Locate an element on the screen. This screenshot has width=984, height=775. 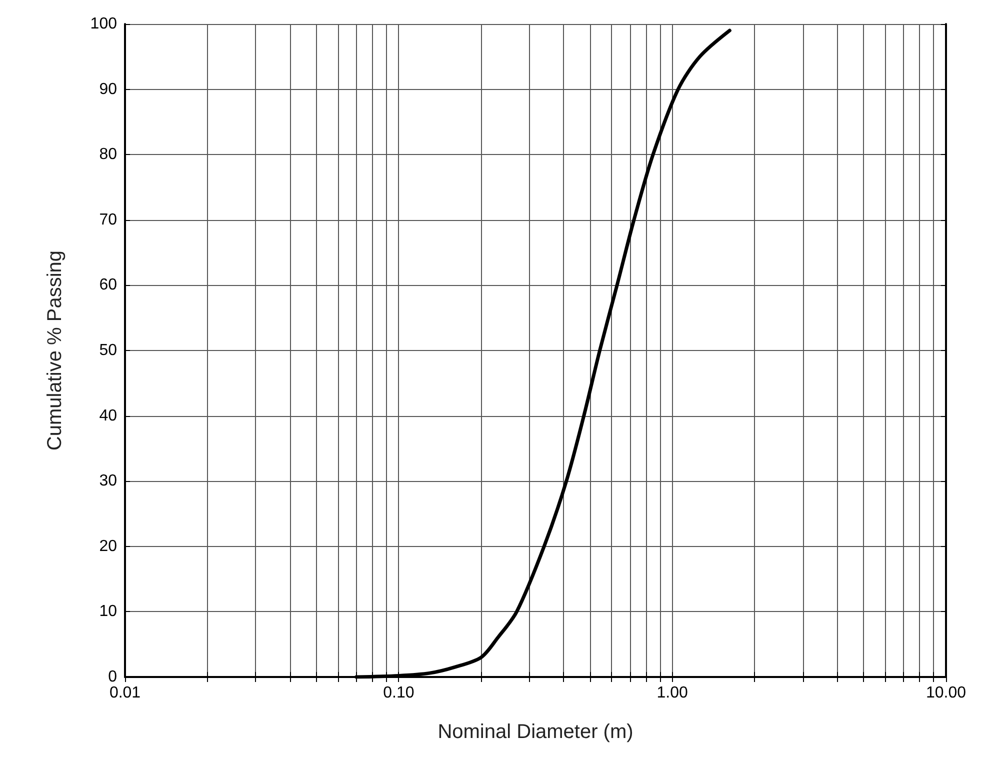
y-tick-label: 40 is located at coordinates (108, 415).